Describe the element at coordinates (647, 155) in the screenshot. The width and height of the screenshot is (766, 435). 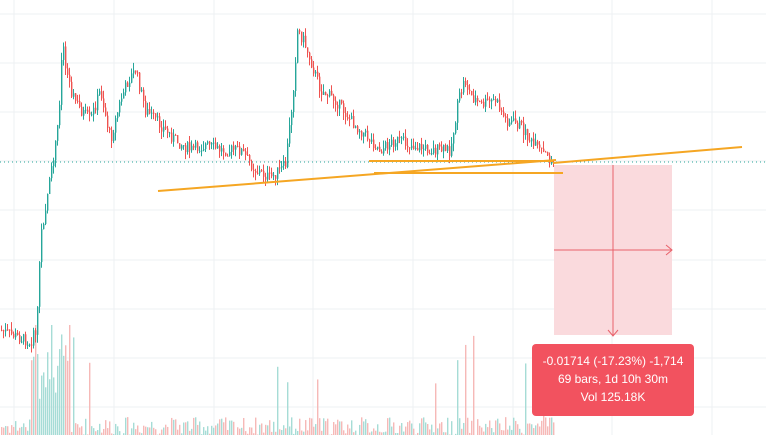
I see `rising-trend-line` at that location.